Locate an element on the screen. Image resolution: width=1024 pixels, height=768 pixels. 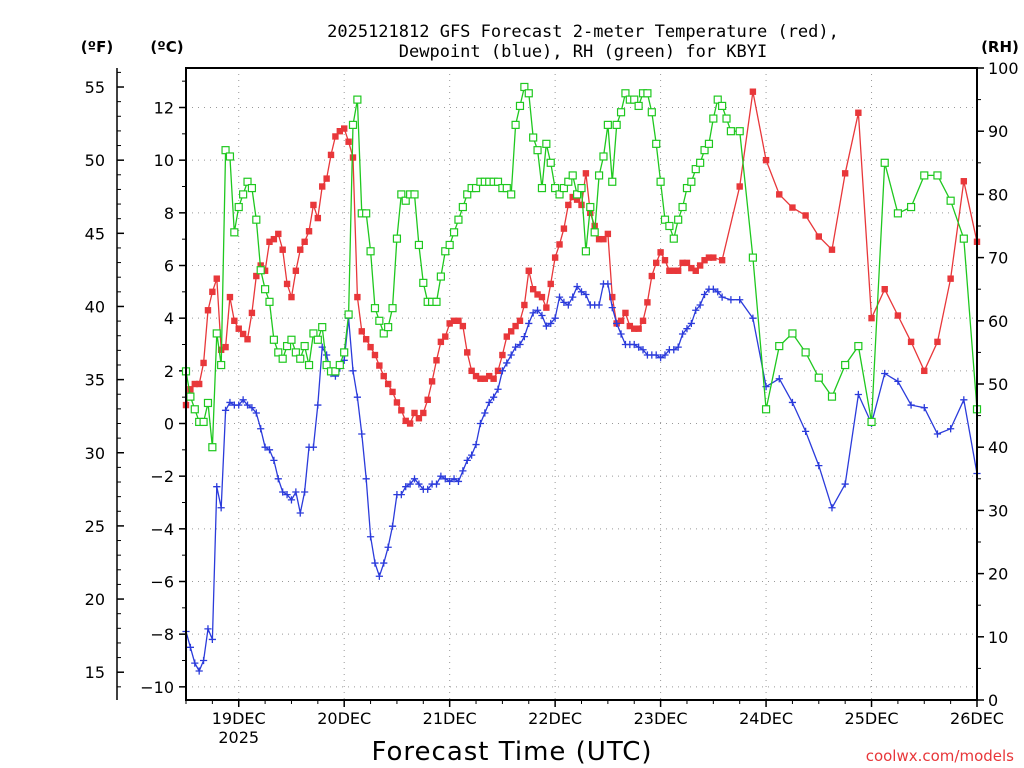
rh-tick-label: 90 is located at coordinates (998, 131).